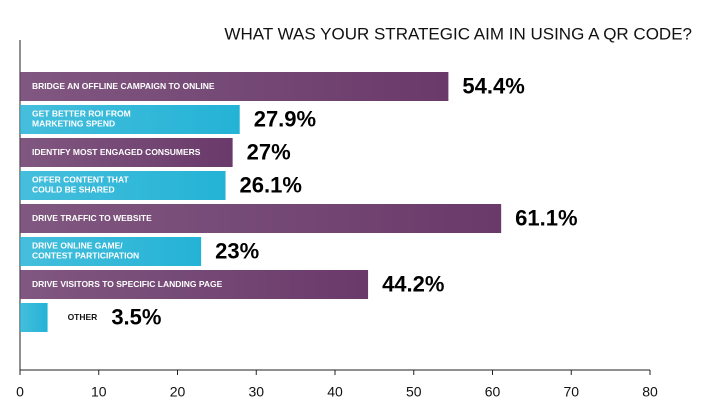 This screenshot has width=708, height=419. What do you see at coordinates (80, 185) in the screenshot?
I see `category-label: OFFER CONTENT THAT COULD BE SHARED` at bounding box center [80, 185].